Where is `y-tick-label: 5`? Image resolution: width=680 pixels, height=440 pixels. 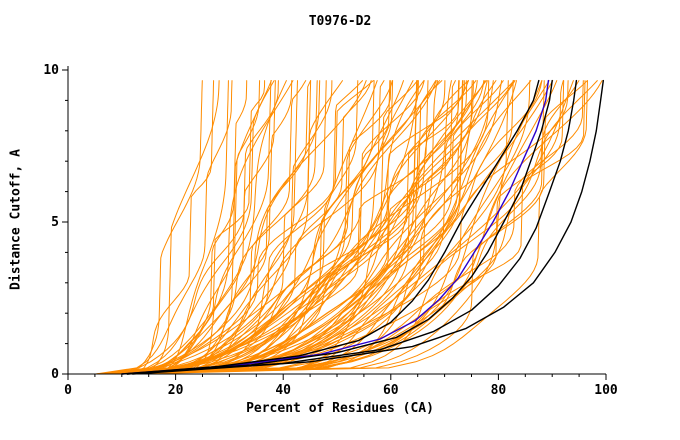 y-tick-label: 5 is located at coordinates (55, 222).